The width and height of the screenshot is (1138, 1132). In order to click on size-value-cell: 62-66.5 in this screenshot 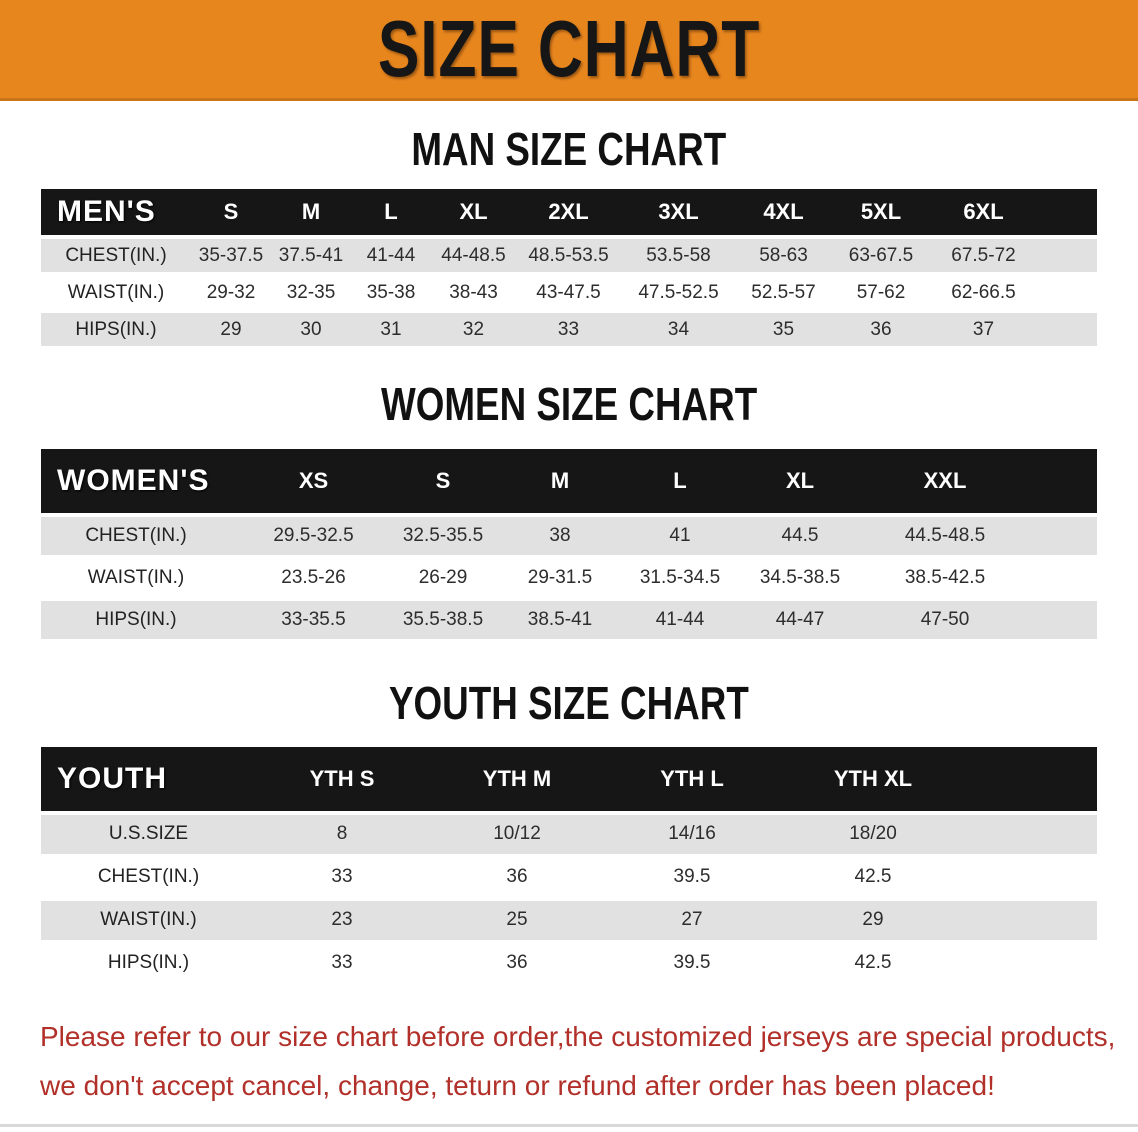, I will do `click(983, 293)`.